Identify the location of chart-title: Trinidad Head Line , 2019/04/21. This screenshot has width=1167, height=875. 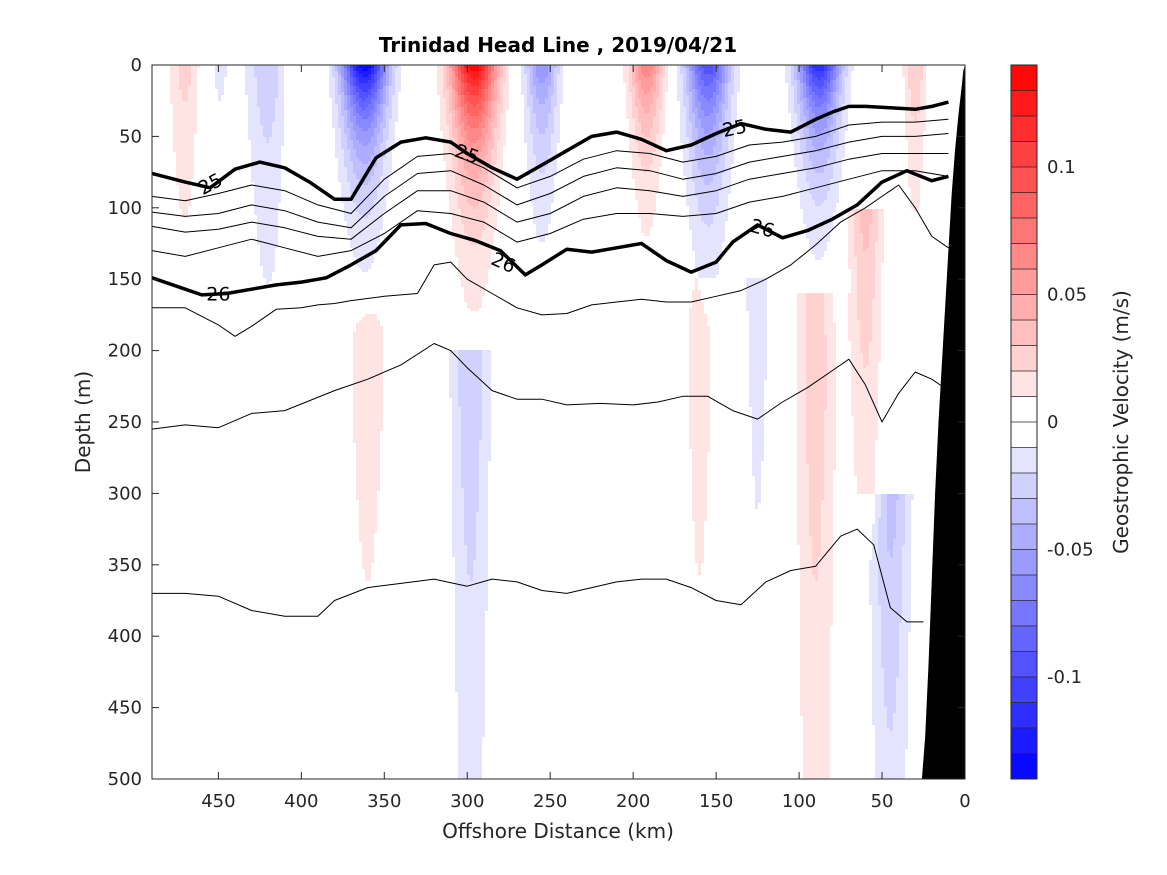
(558, 45).